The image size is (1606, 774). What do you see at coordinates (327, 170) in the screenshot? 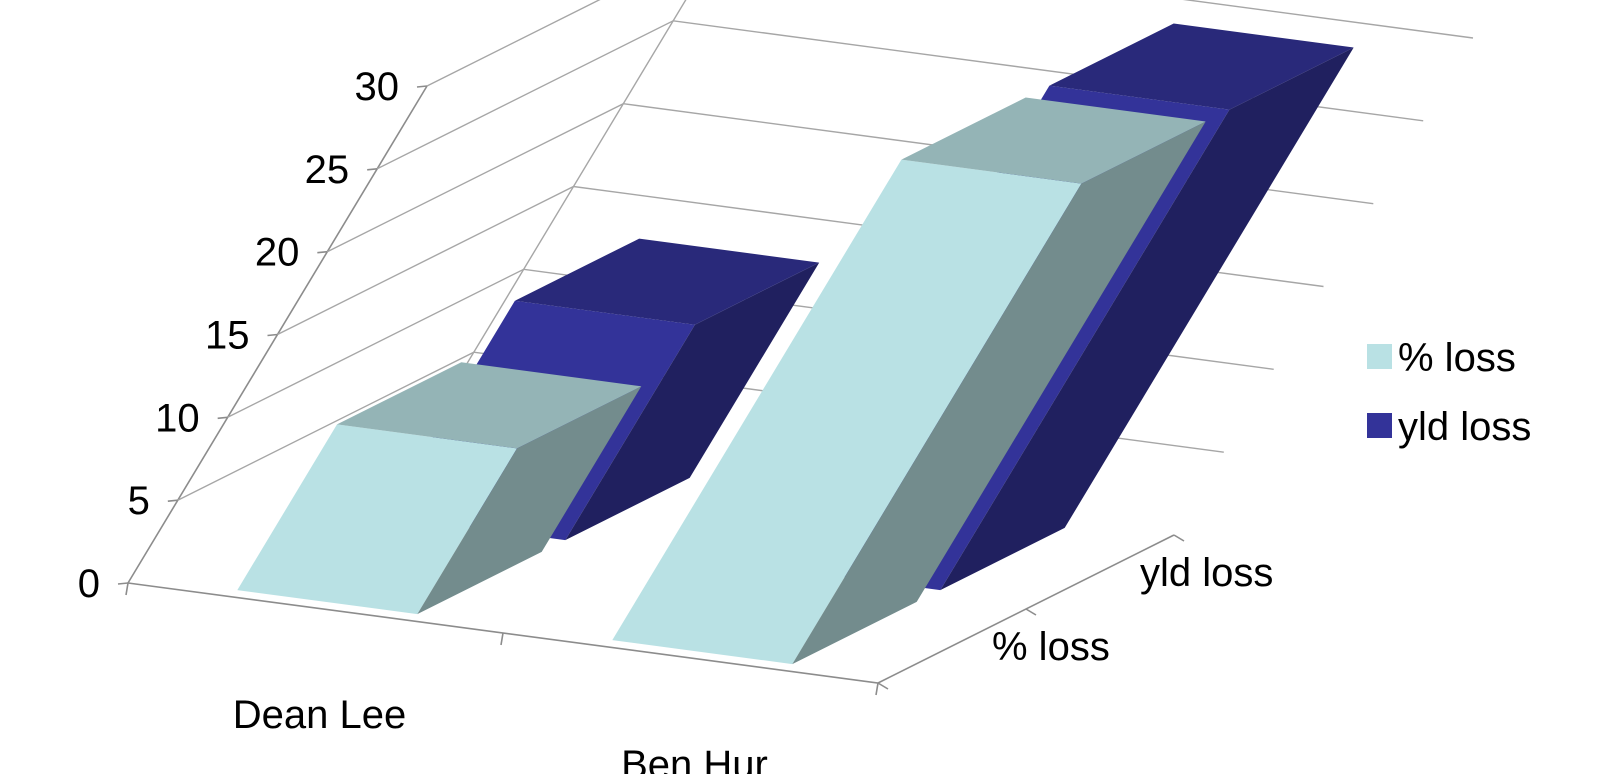
I see `y-tick-label: 25` at bounding box center [327, 170].